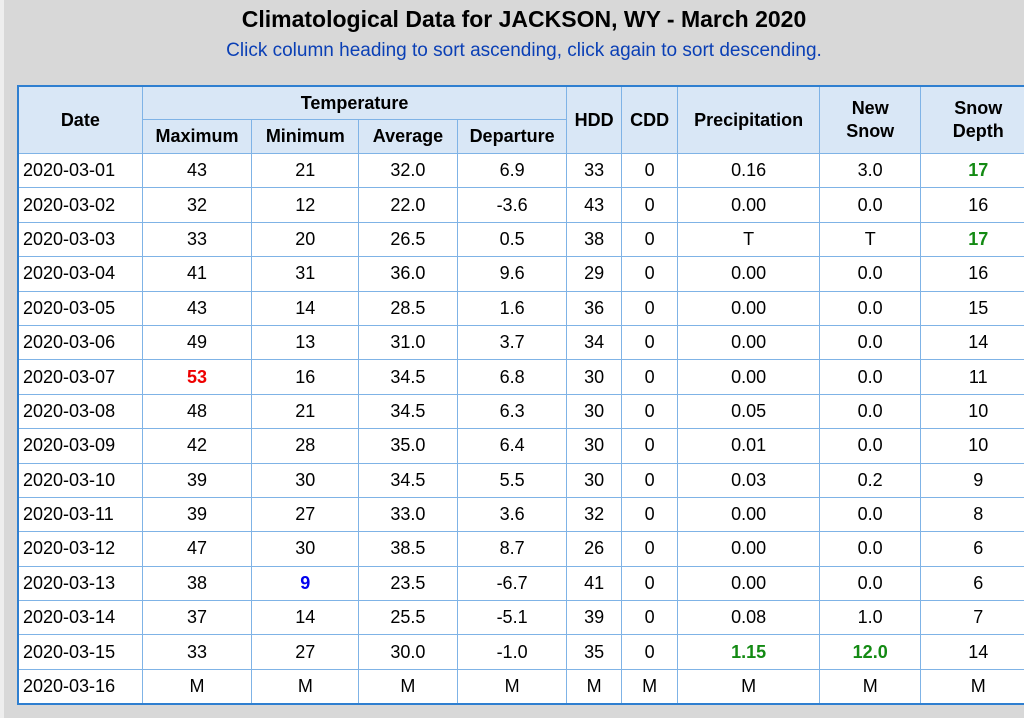 The image size is (1024, 718). I want to click on departure-cell: 5.5, so click(512, 480).